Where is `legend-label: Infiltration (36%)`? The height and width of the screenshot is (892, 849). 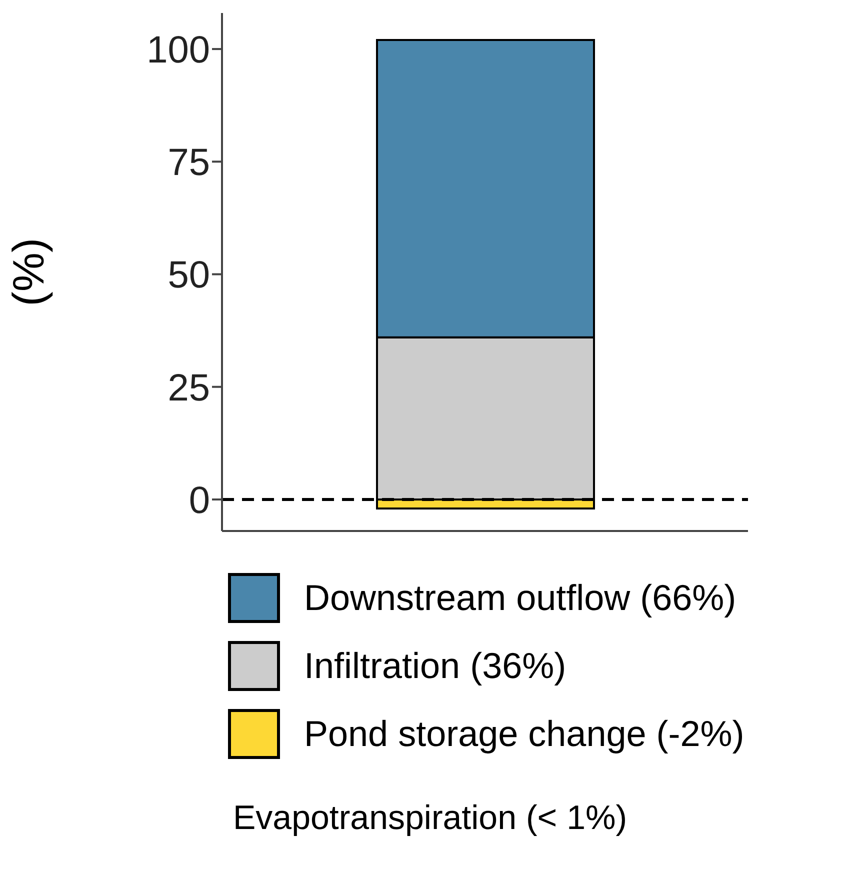
legend-label: Infiltration (36%) is located at coordinates (435, 666).